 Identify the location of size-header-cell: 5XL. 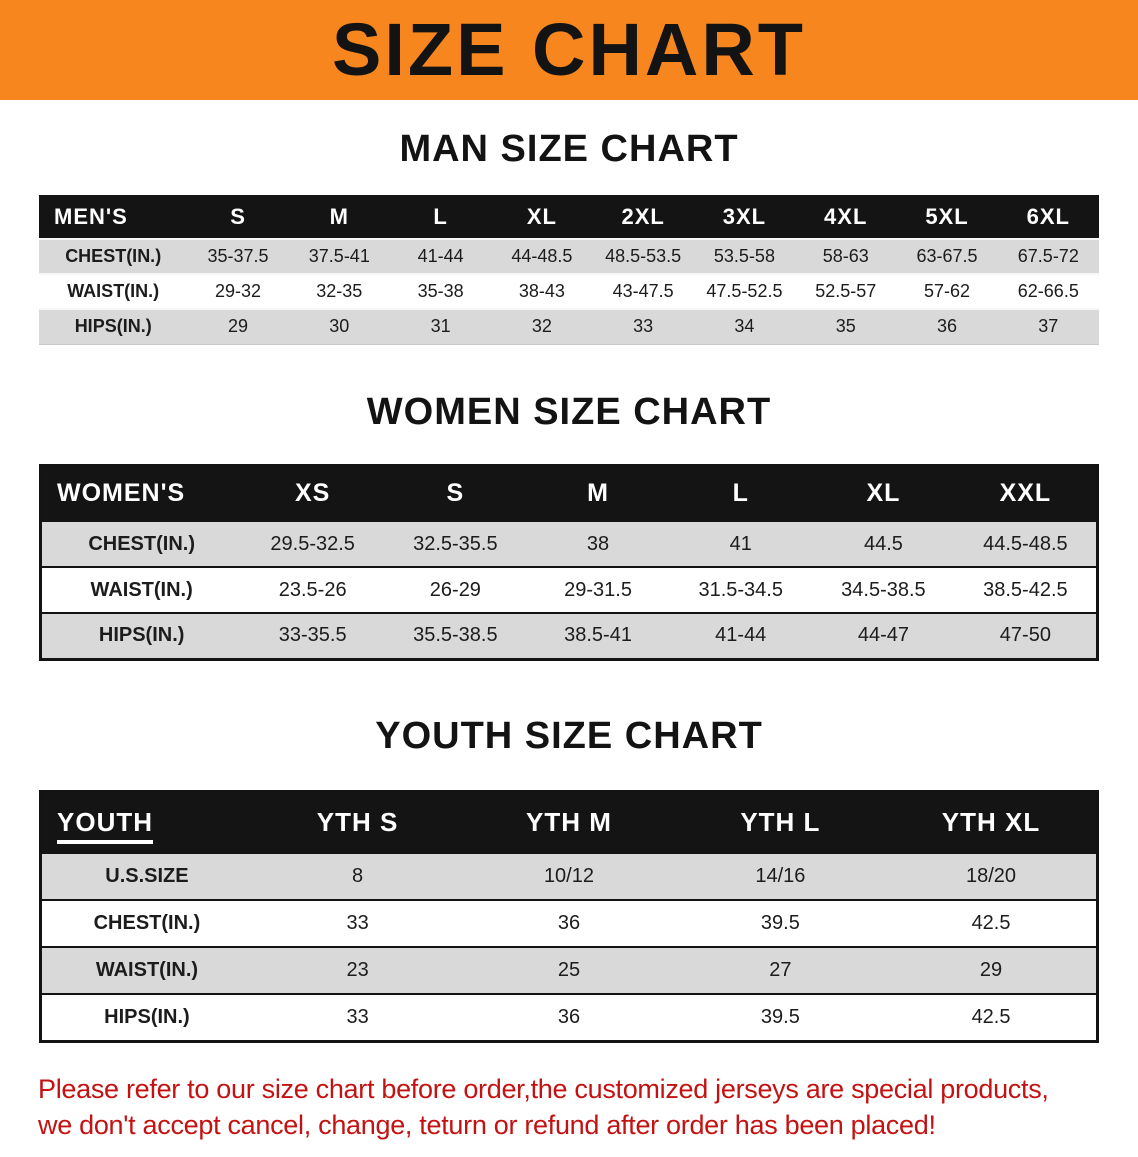
(947, 217).